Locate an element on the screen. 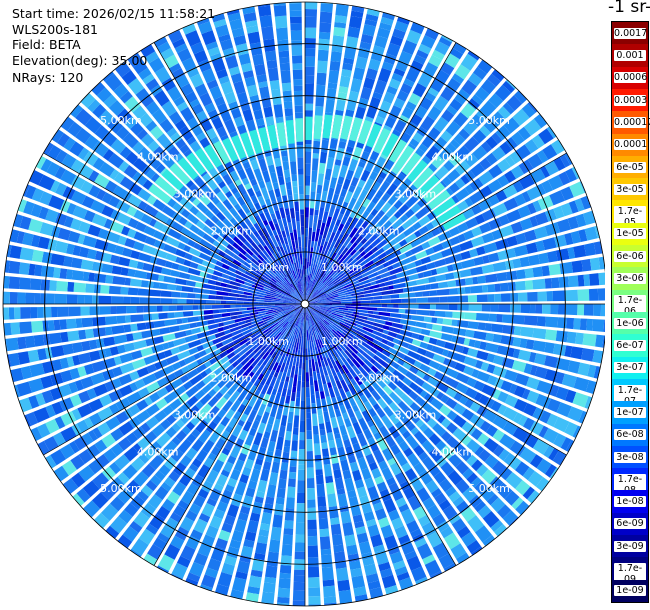 This screenshot has height=610, width=650. colorbar-tick-label: 3e-09 is located at coordinates (630, 546).